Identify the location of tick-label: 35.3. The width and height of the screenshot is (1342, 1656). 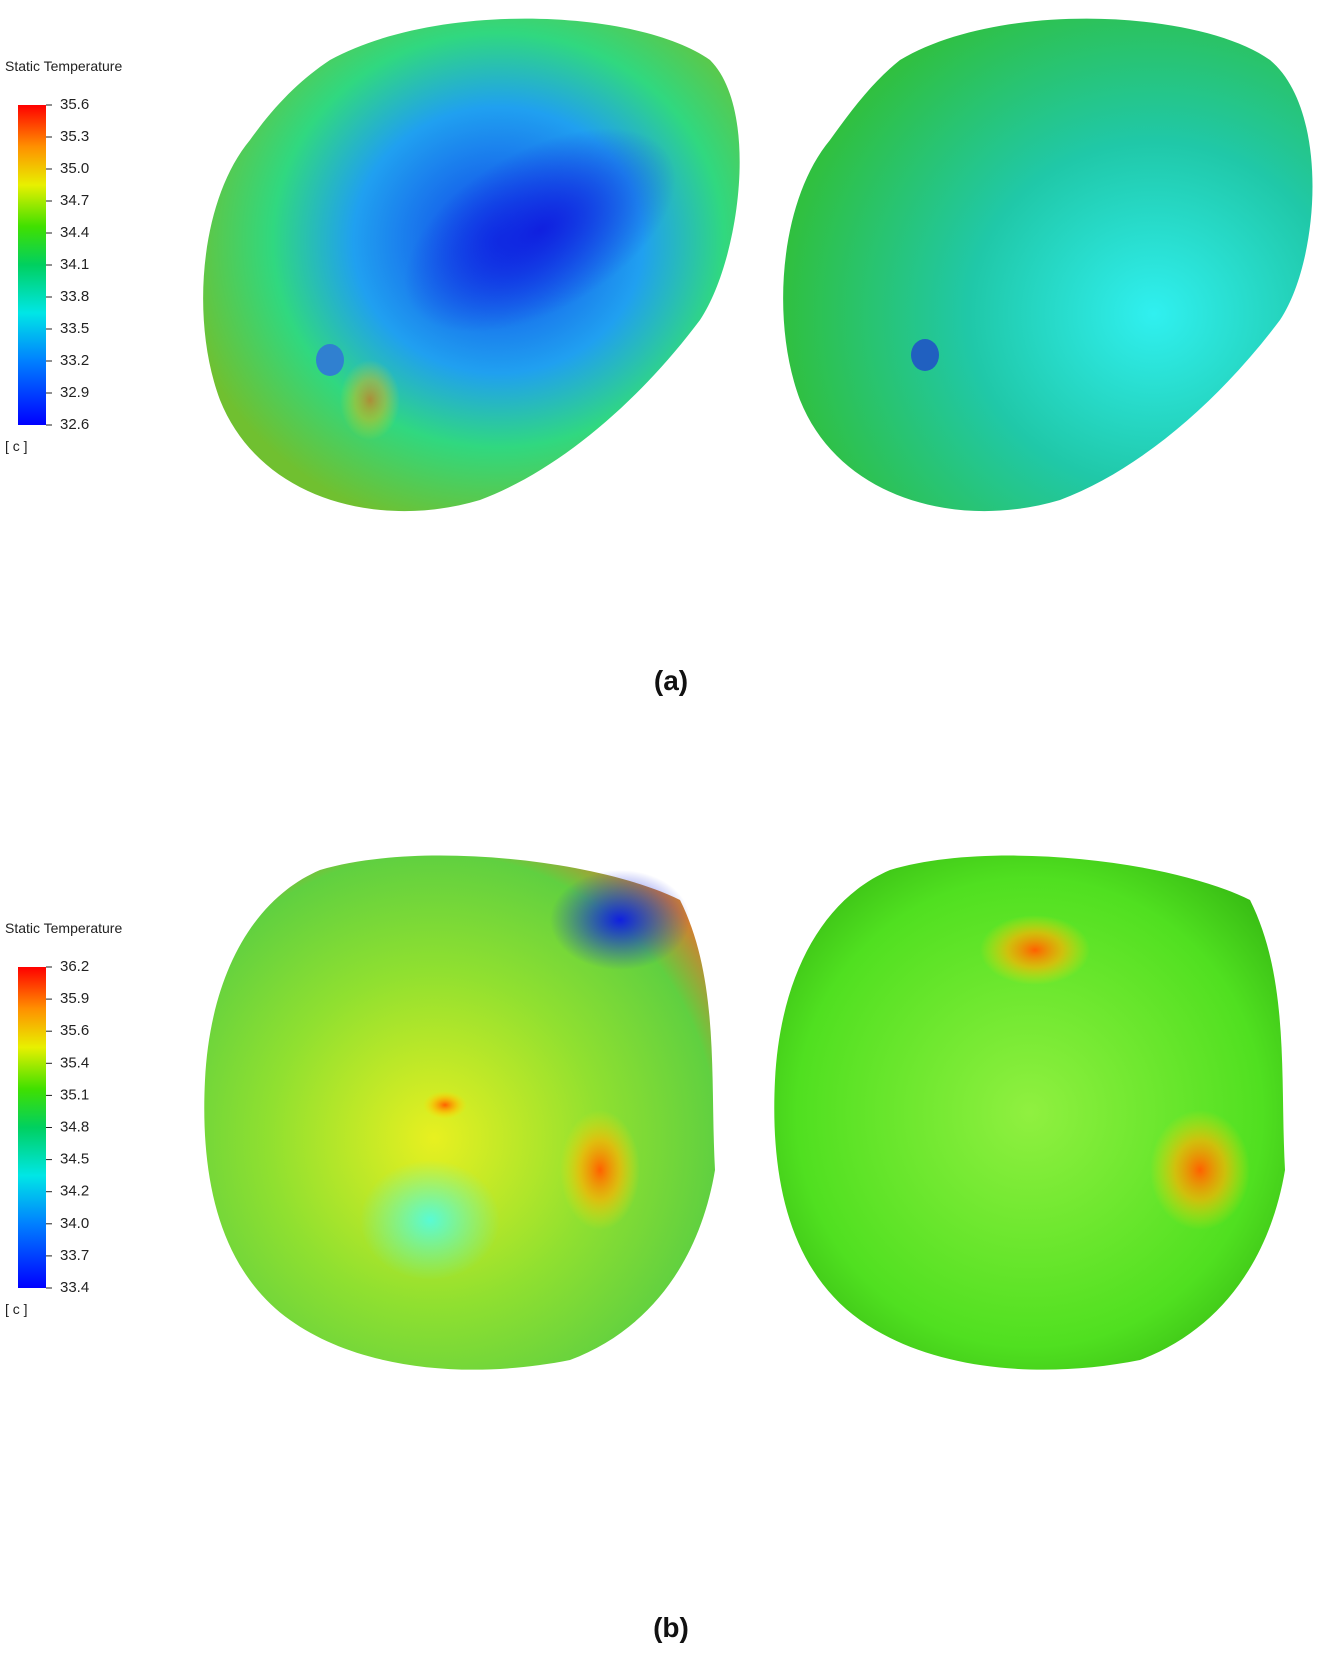
(74, 136).